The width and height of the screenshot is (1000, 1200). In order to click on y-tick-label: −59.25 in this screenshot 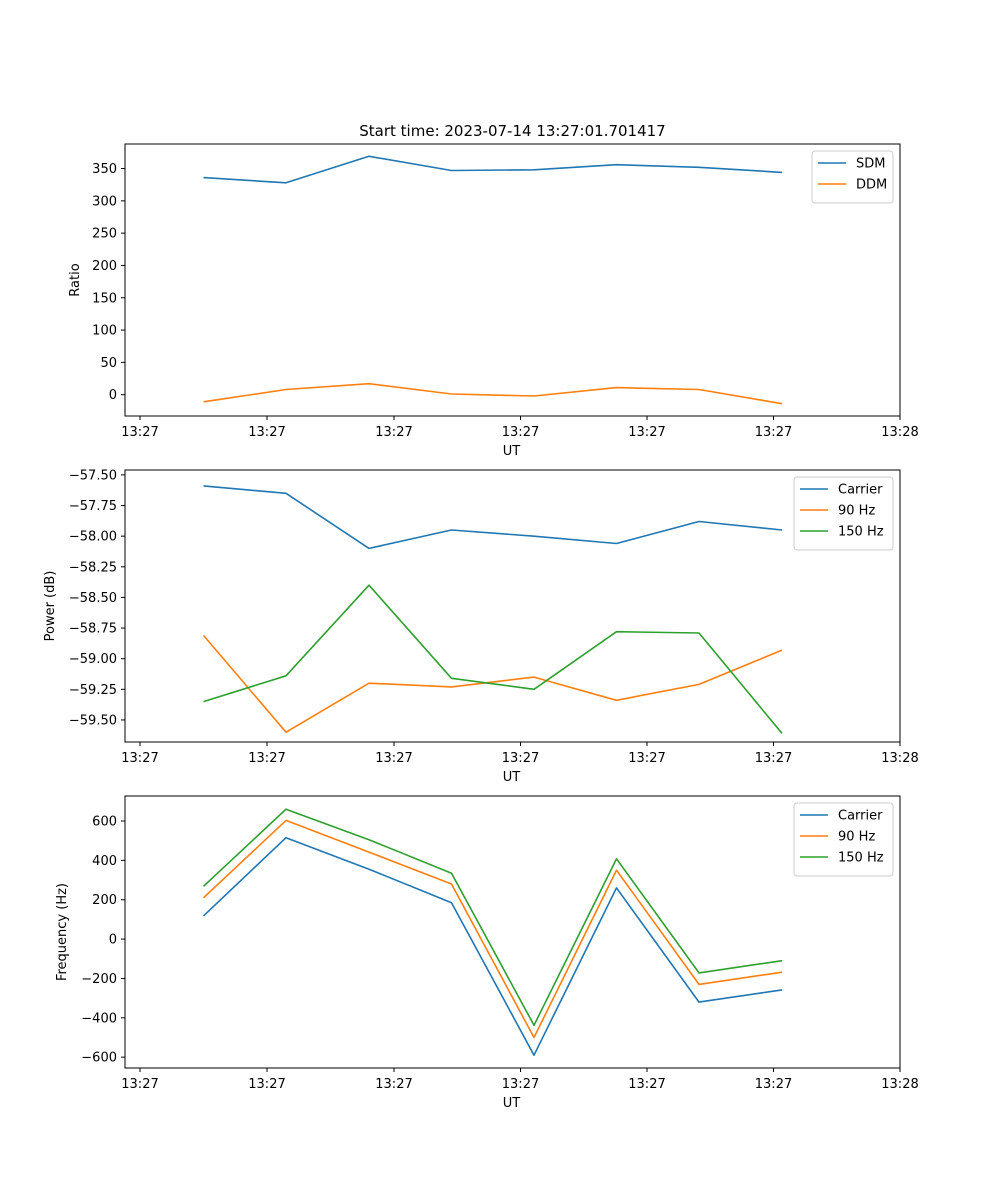, I will do `click(93, 690)`.